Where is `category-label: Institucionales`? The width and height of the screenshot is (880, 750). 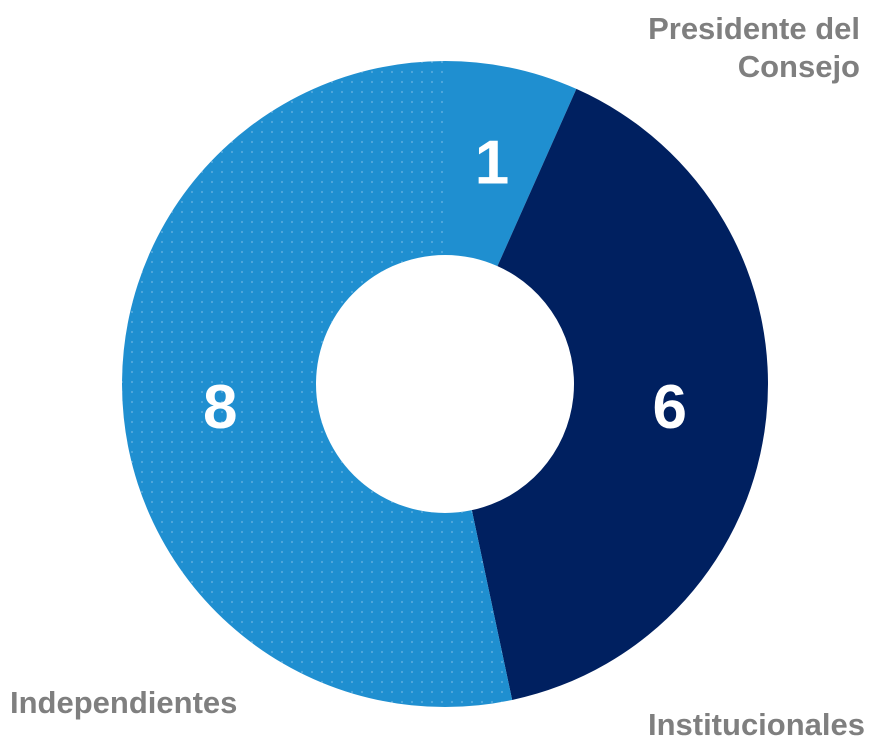
category-label: Institucionales is located at coordinates (756, 724).